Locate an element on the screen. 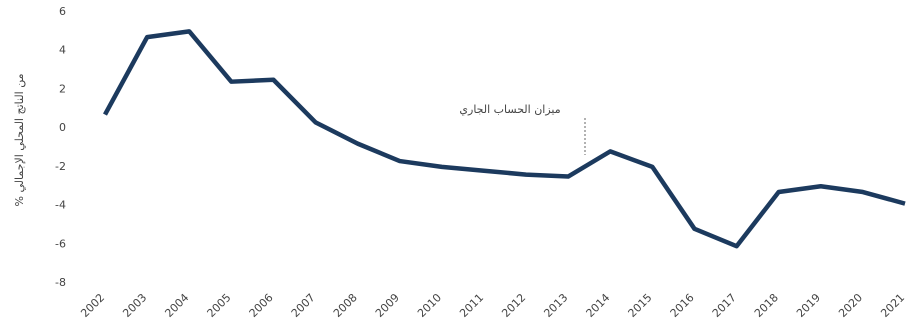 The width and height of the screenshot is (917, 325). x-tick-label: 2010 is located at coordinates (429, 305).